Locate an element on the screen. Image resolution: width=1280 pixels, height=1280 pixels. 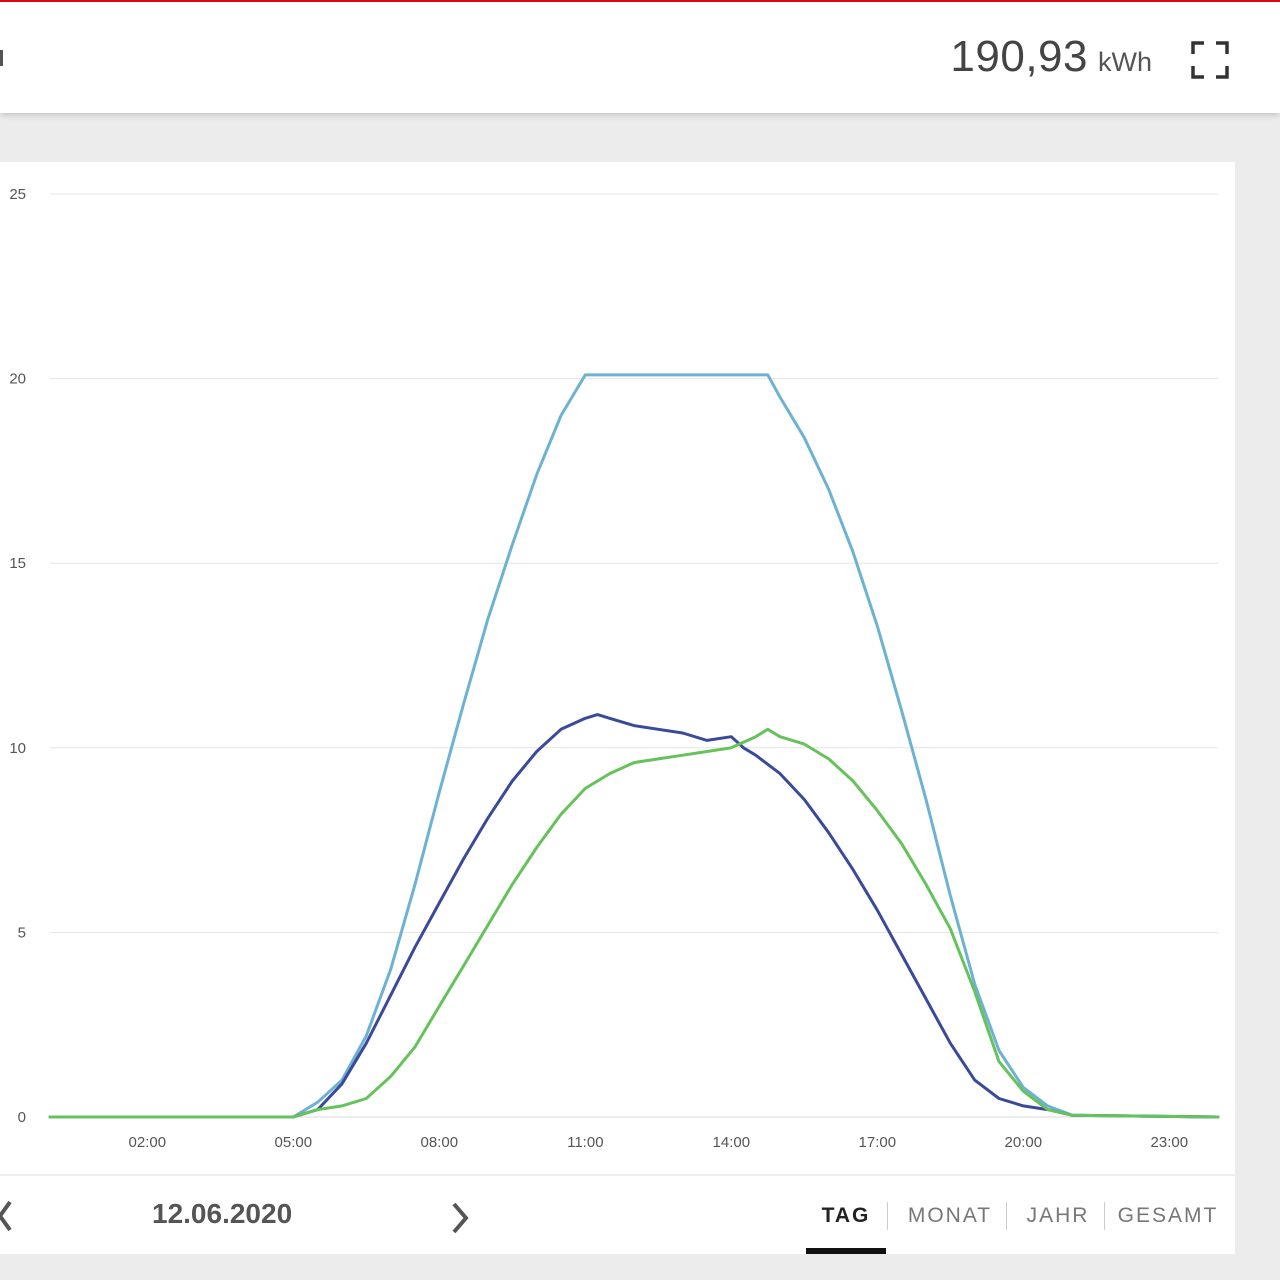
chevron-right-icon is located at coordinates (462, 1216).